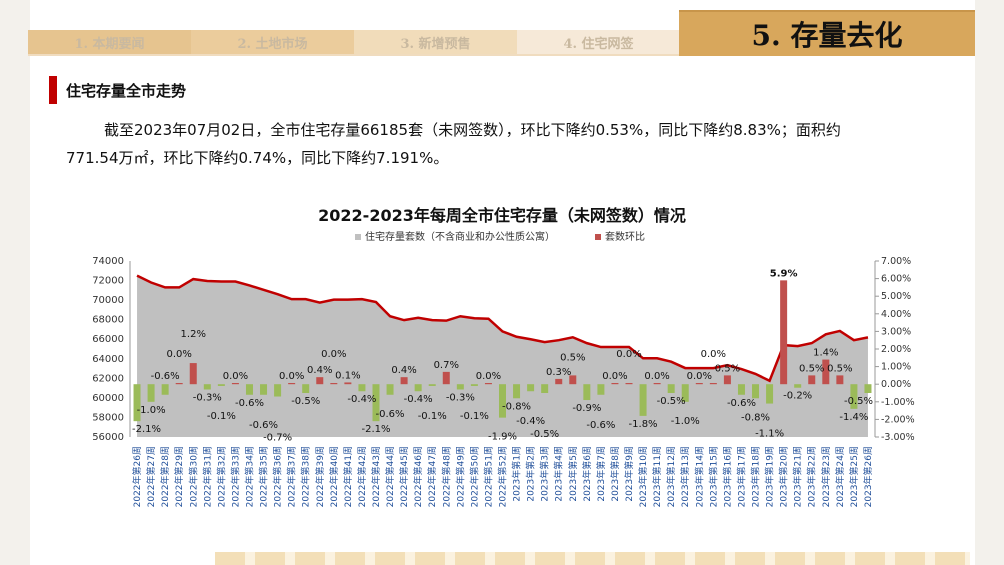 The height and width of the screenshot is (565, 1004). Describe the element at coordinates (898, 402) in the screenshot. I see `right-tick-label: -1.00%` at that location.